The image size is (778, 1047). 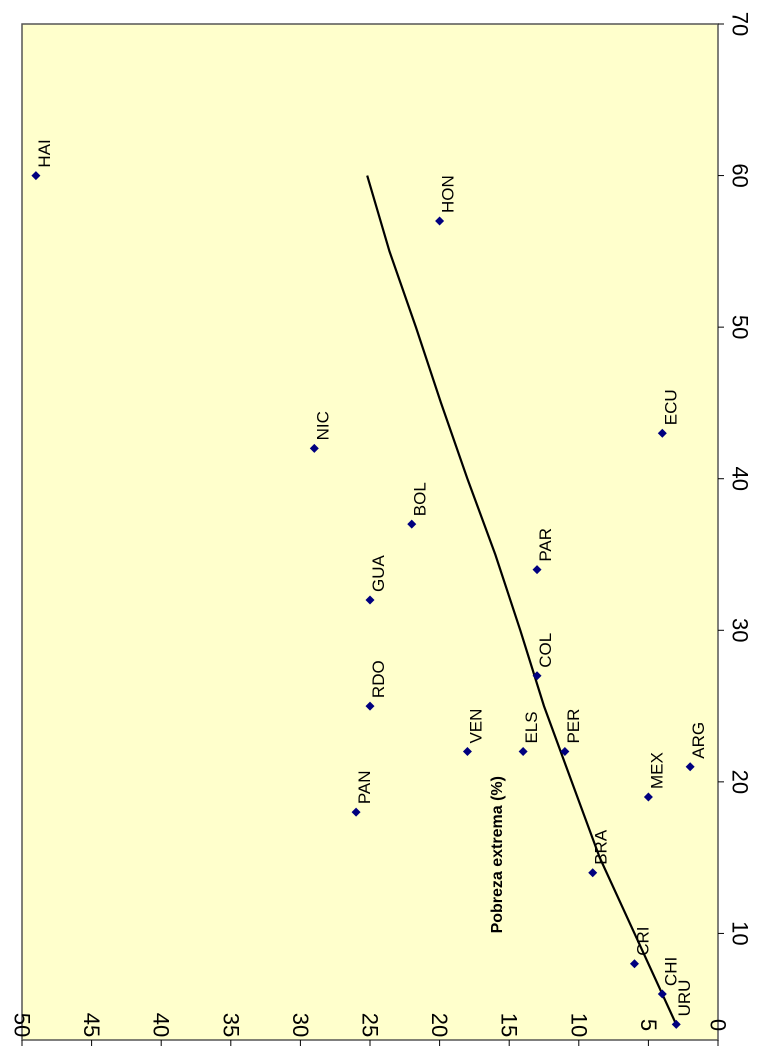 What do you see at coordinates (531, 727) in the screenshot?
I see `data-label-els: ELS` at bounding box center [531, 727].